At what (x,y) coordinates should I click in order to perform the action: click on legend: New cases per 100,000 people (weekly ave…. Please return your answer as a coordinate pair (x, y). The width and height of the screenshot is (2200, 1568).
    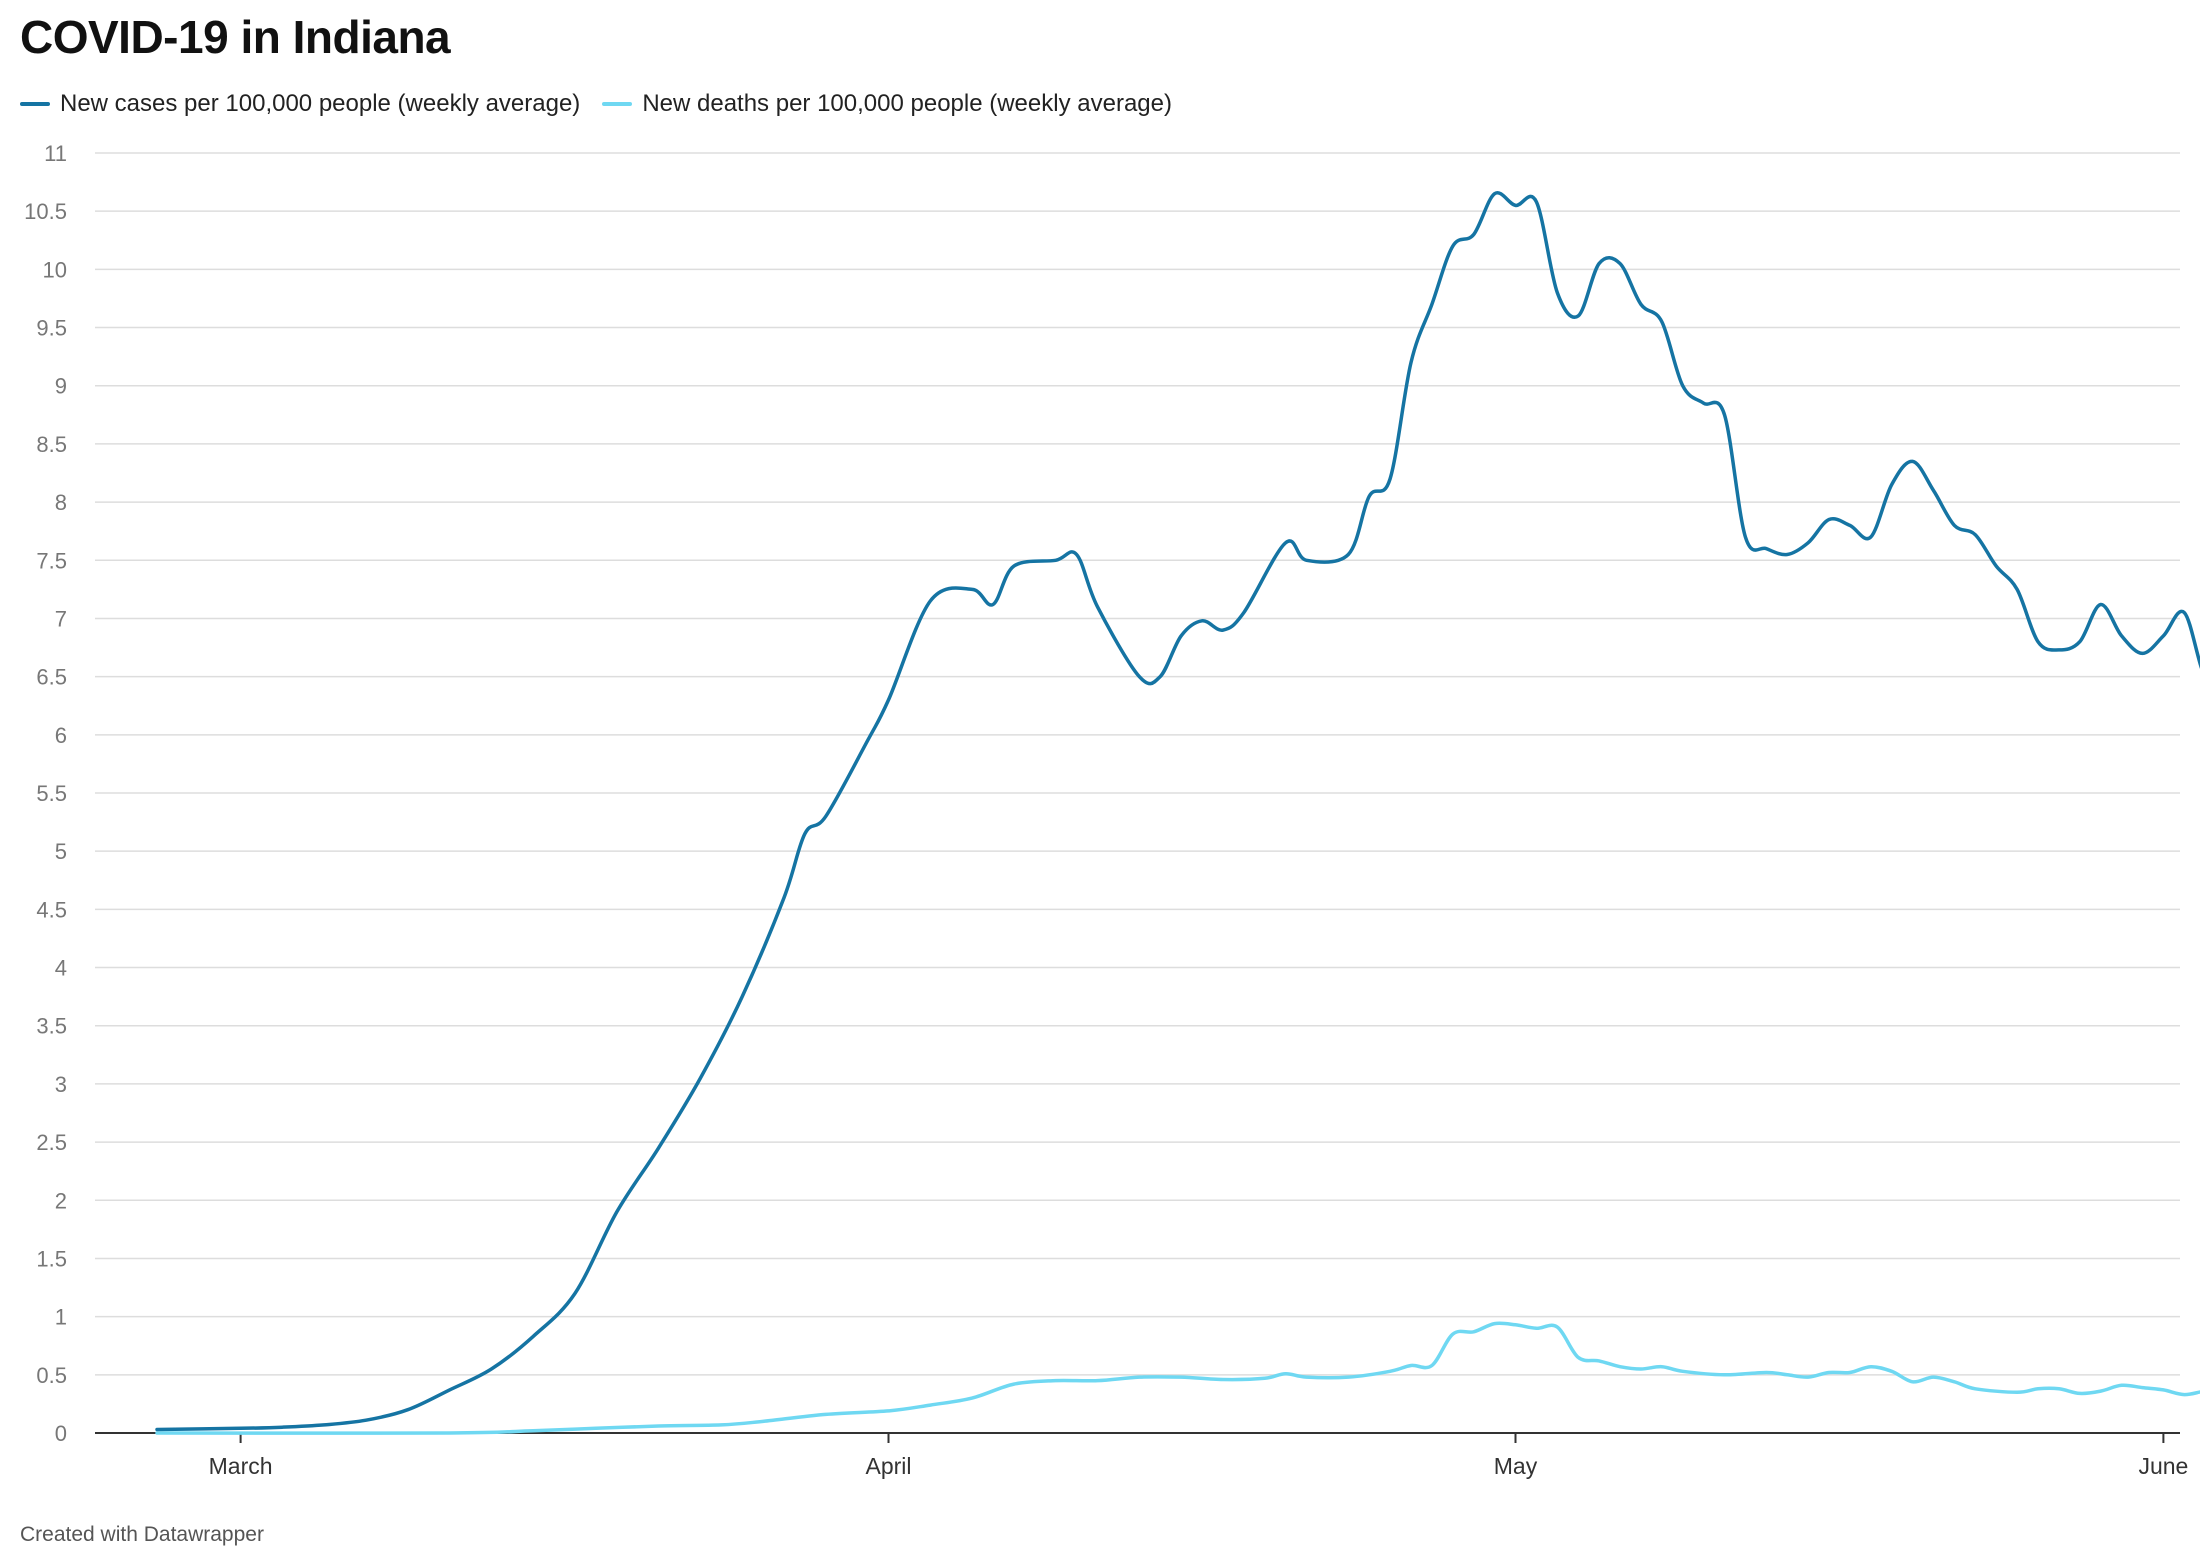
    Looking at the image, I should click on (607, 104).